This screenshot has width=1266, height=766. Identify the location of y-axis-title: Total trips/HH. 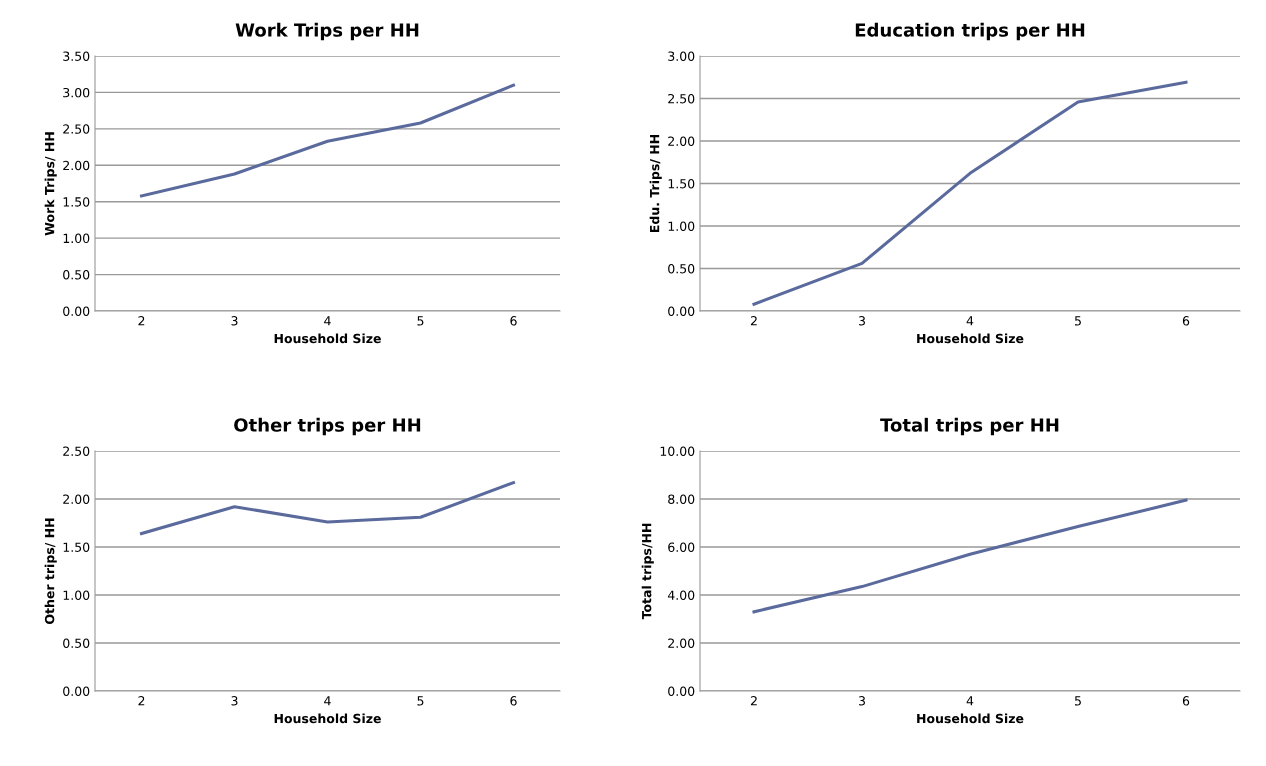
(647, 571).